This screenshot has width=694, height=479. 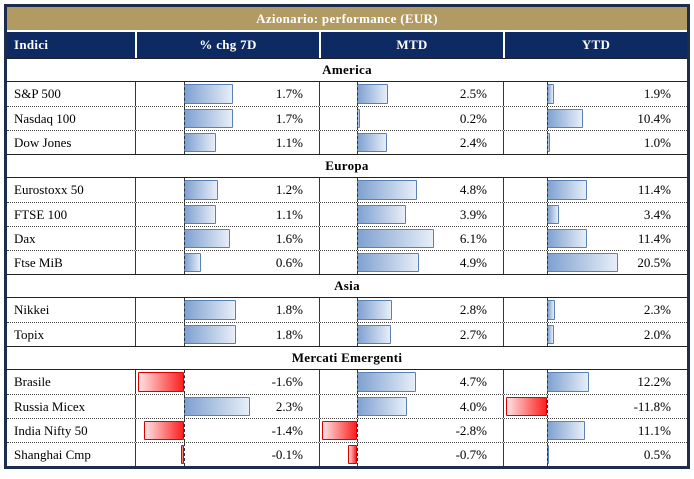 I want to click on row-label: Nasdaq 100, so click(x=45, y=118).